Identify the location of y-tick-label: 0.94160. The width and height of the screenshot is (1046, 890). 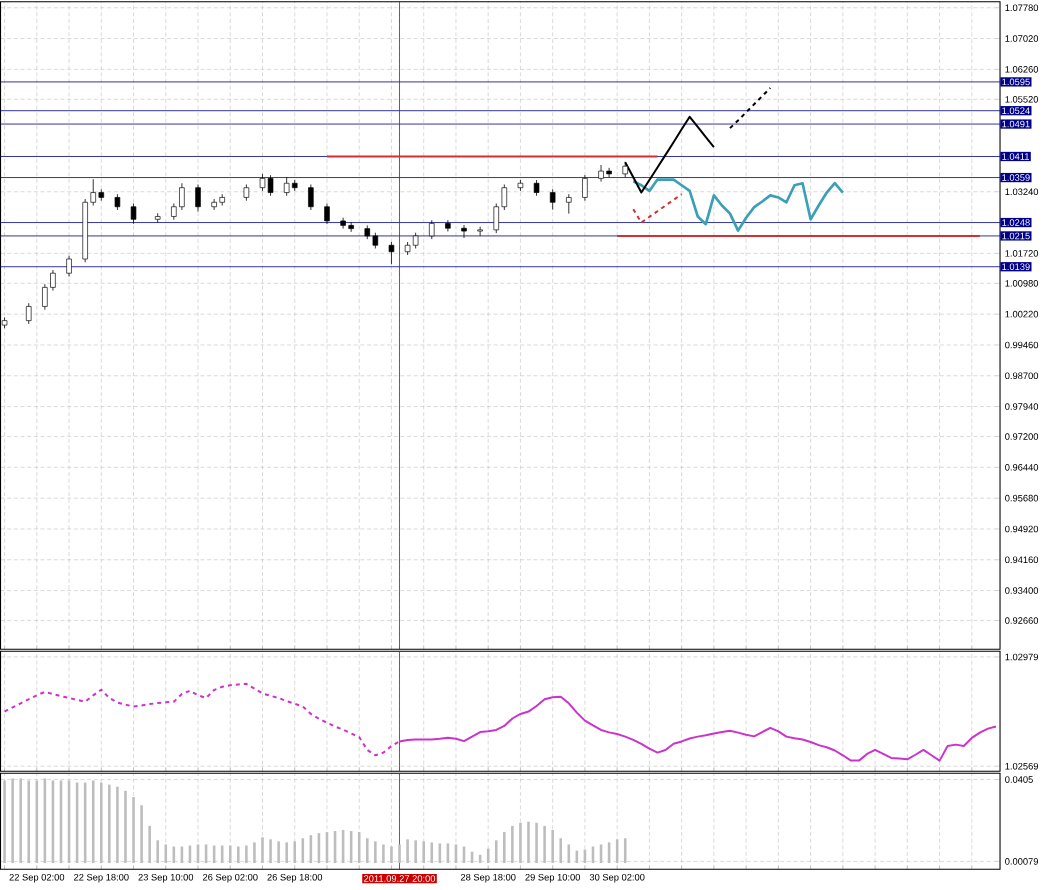
(1022, 559).